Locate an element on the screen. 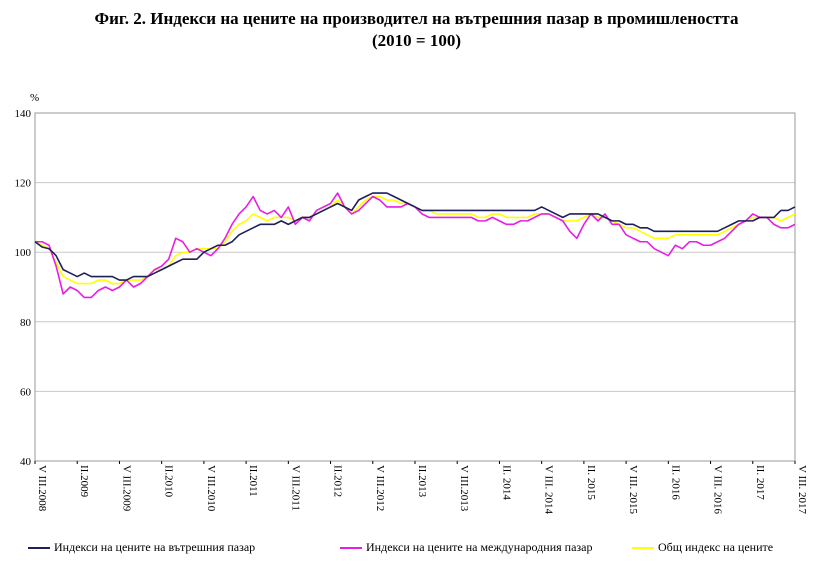 This screenshot has width=833, height=564. x-tick-label: V III. 2015 is located at coordinates (633, 489).